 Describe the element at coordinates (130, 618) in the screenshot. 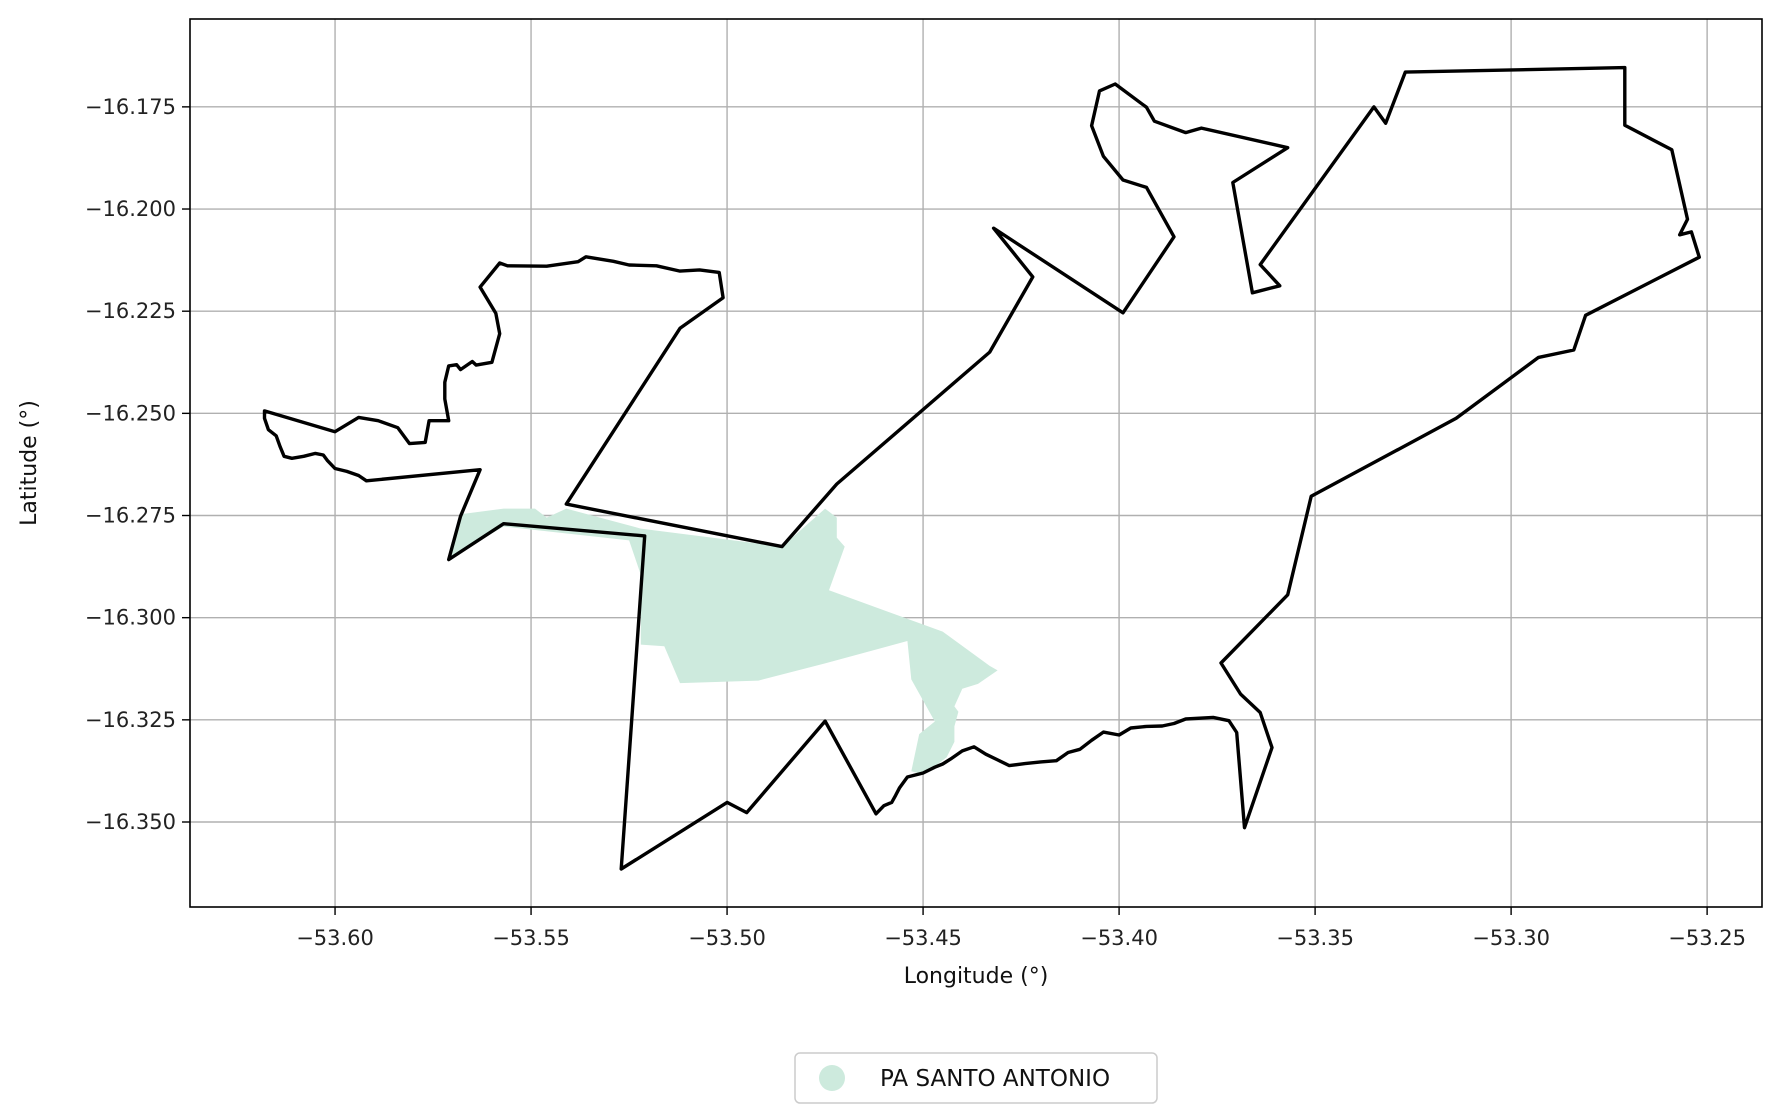

I see `y-tick-label: −16.300` at that location.